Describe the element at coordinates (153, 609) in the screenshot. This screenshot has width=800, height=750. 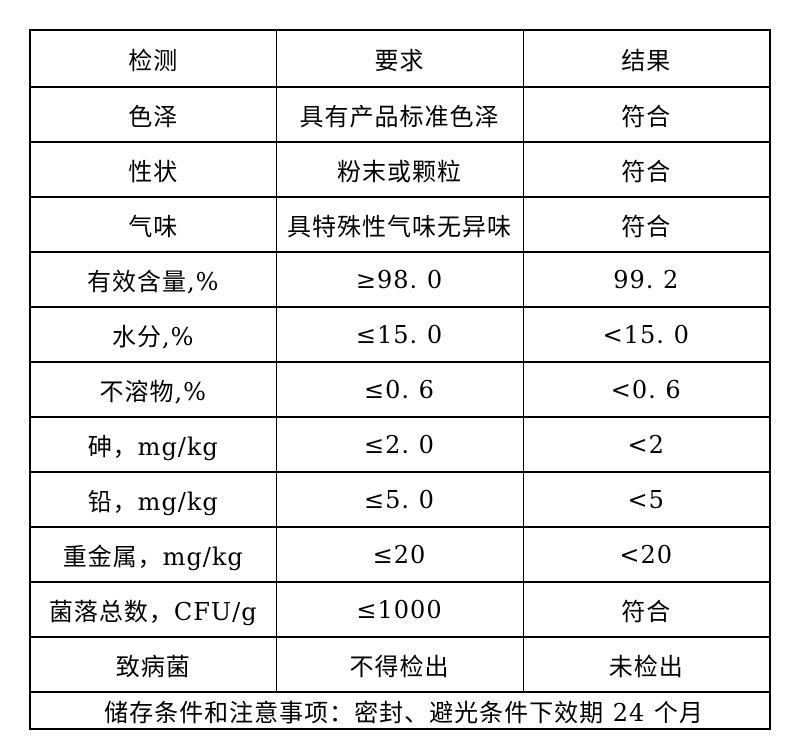
I see `test-name-cell: 菌落总数，CFU/g` at that location.